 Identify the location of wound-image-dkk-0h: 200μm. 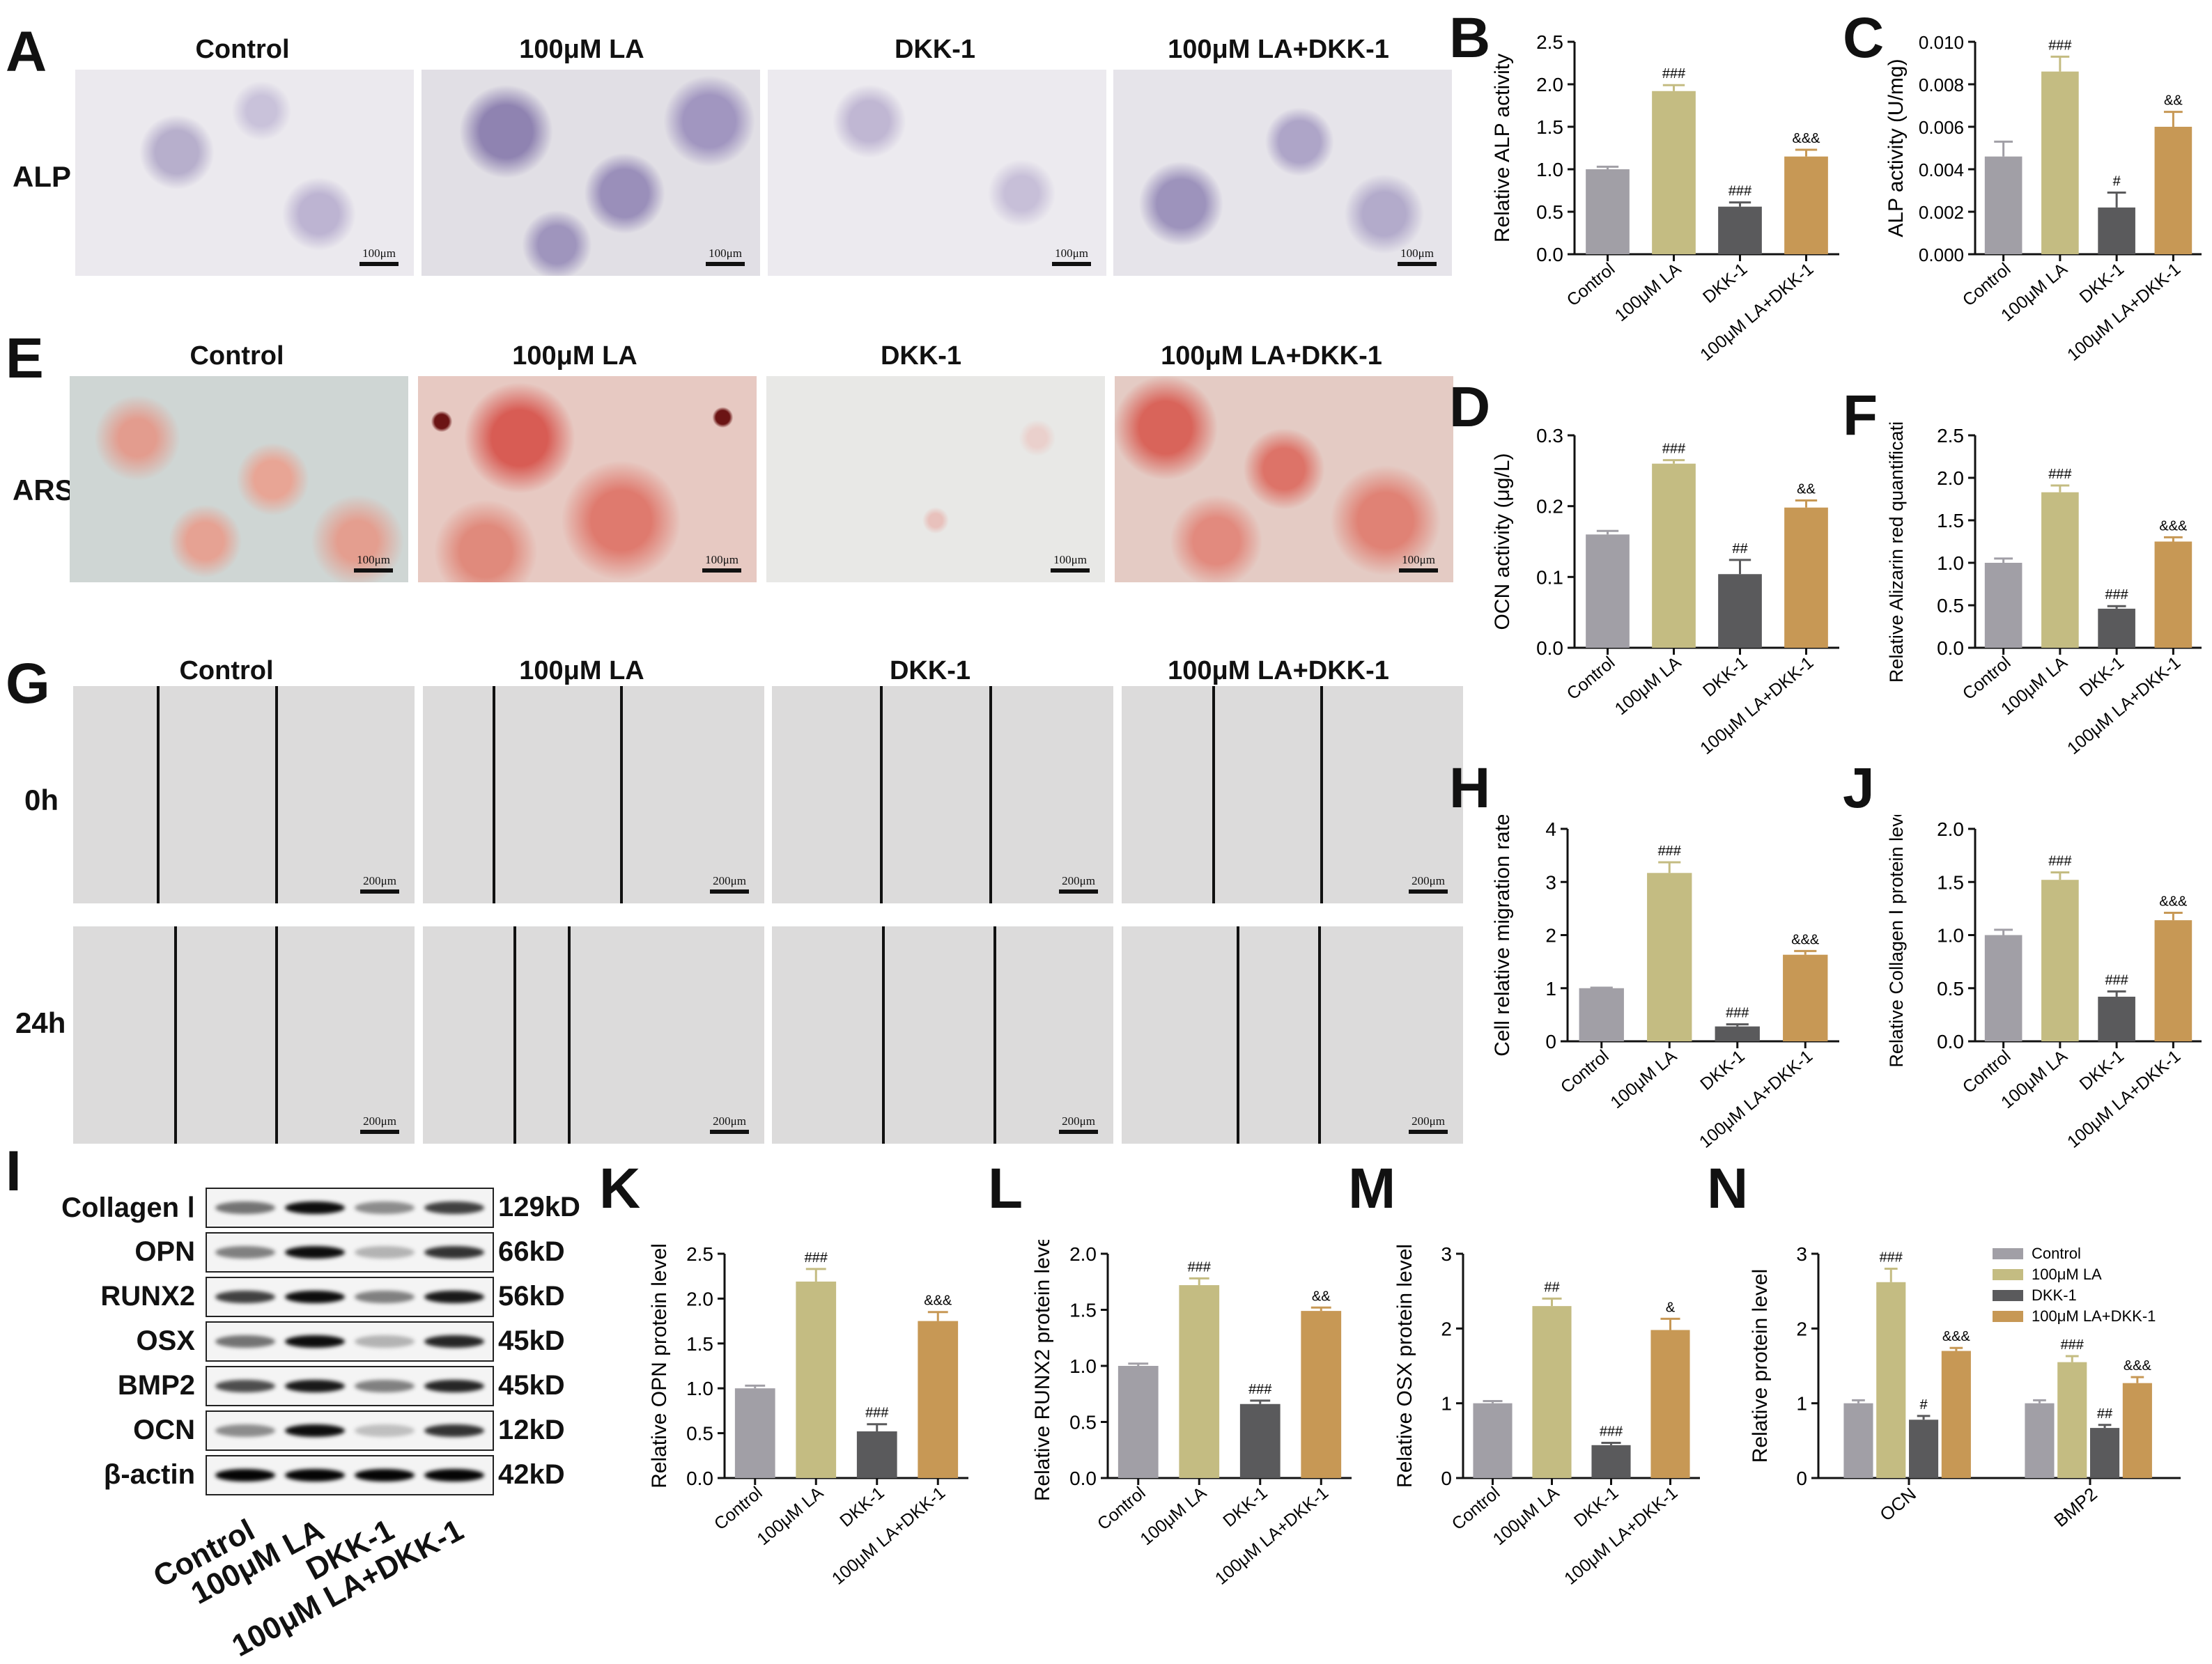
(942, 794).